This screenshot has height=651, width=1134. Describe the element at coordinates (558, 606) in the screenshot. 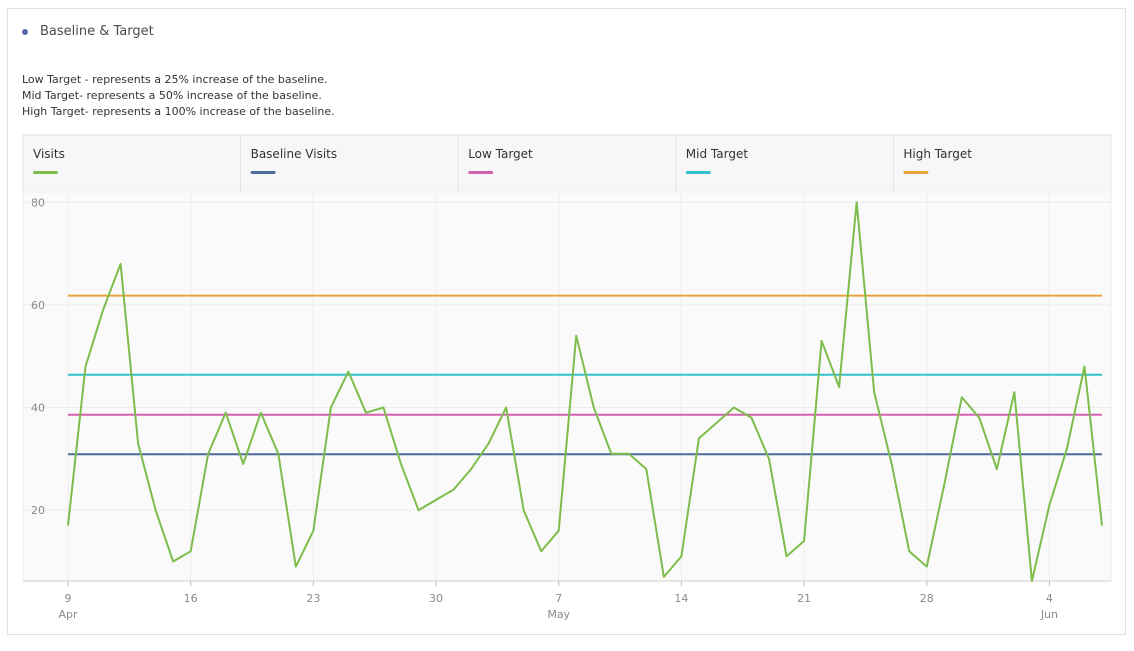

I see `x-tick-label: 7 May` at that location.